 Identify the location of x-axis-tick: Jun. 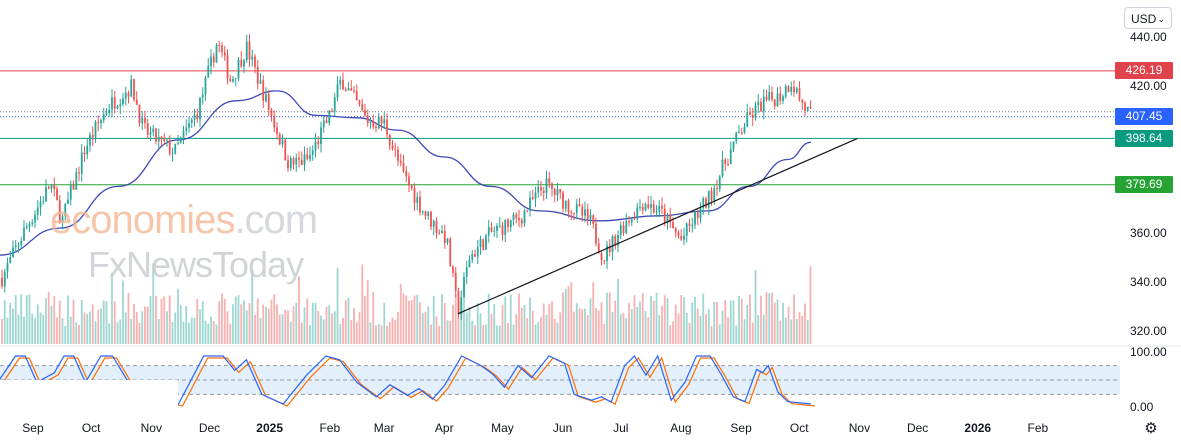
(562, 428).